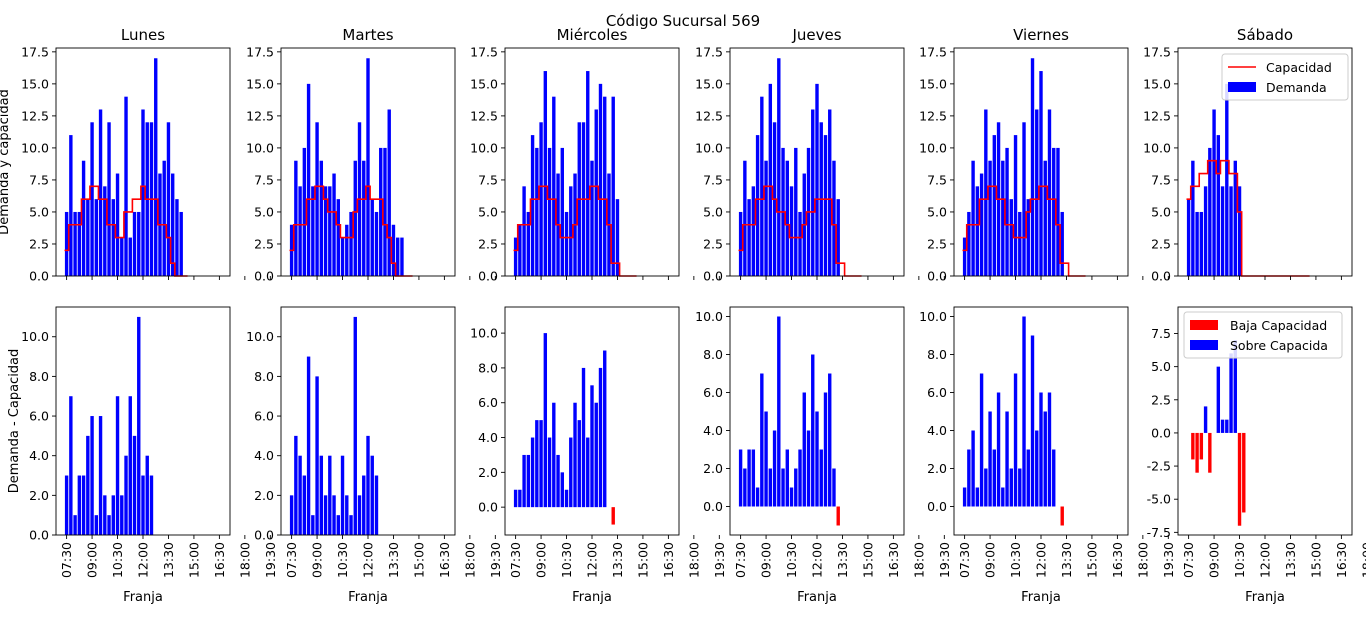  What do you see at coordinates (713, 468) in the screenshot?
I see `y-tick-label: 2.0` at bounding box center [713, 468].